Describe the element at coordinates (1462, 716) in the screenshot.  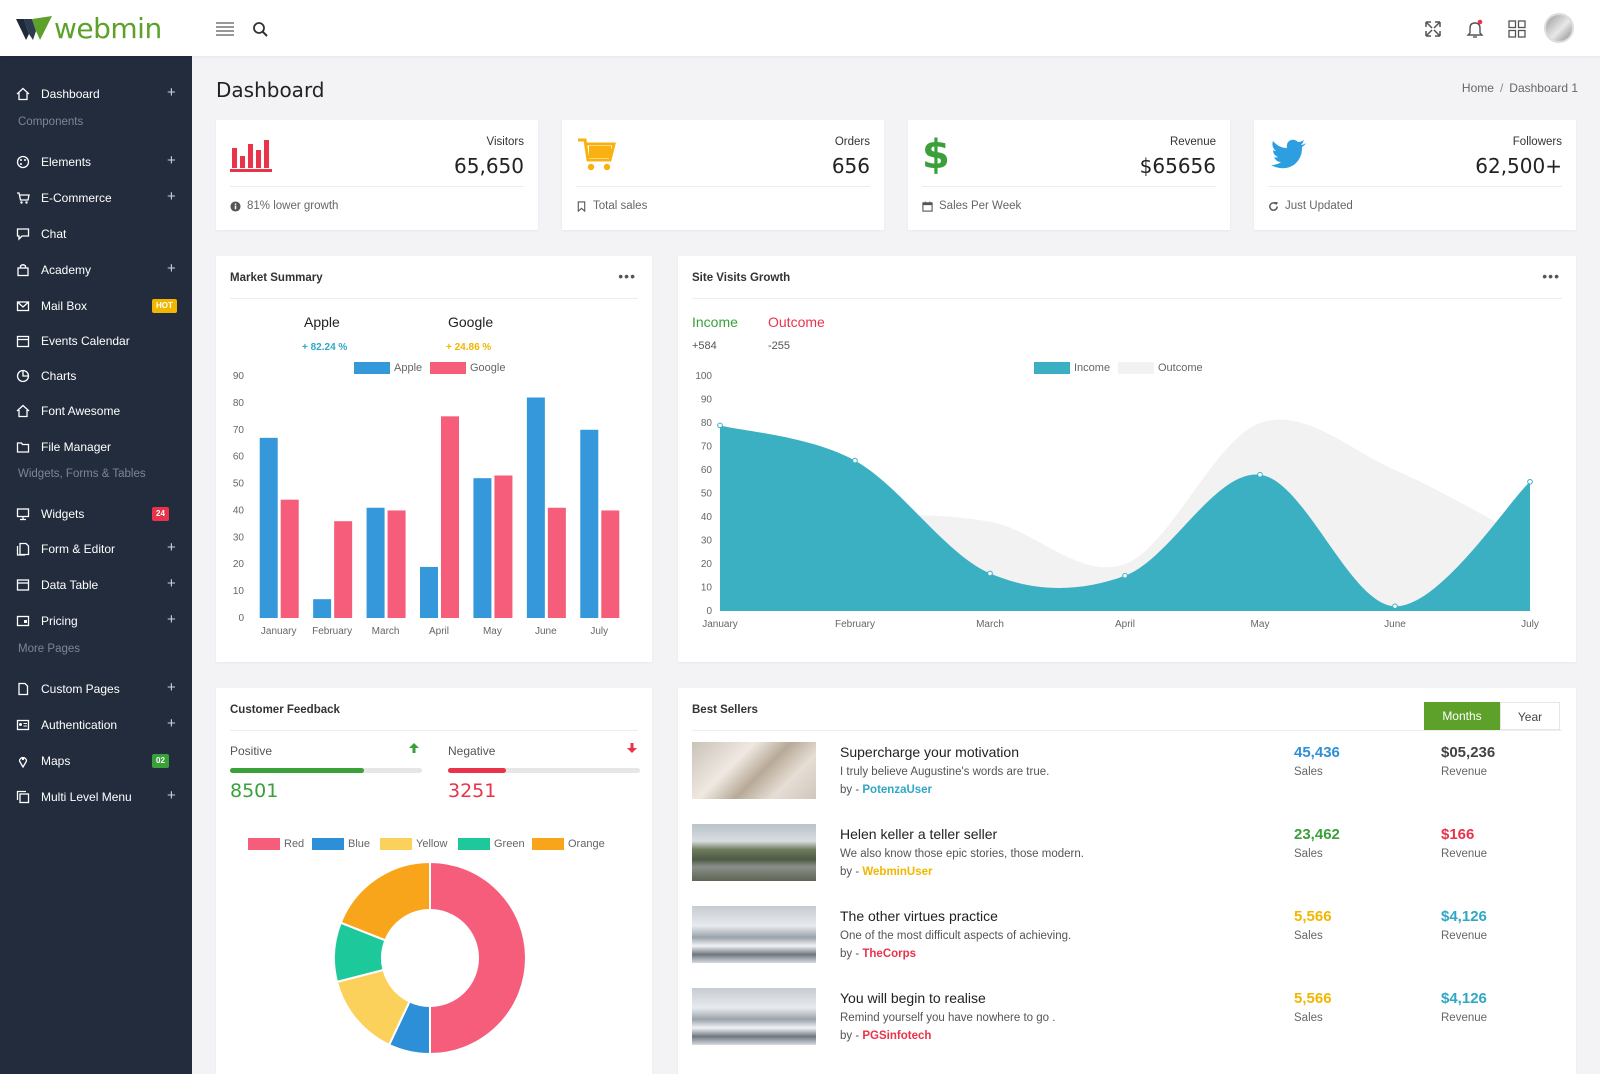
I see `tab-months: Months` at that location.